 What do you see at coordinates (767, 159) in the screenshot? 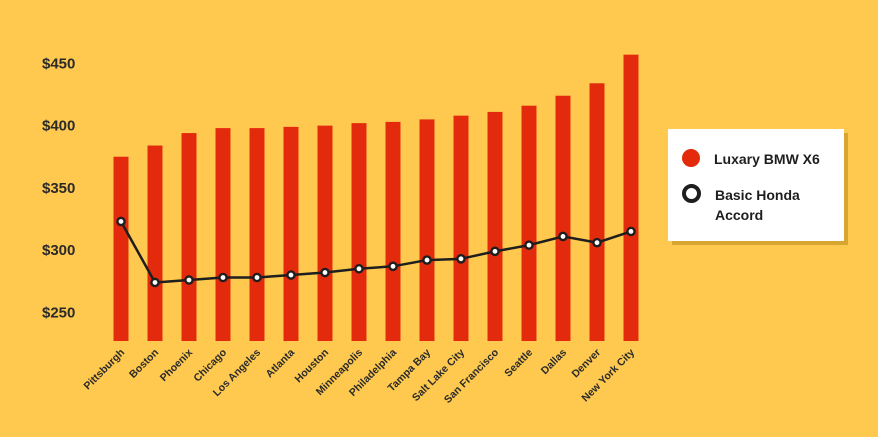
I see `legend-label-bmw: Luxary BMW X6` at bounding box center [767, 159].